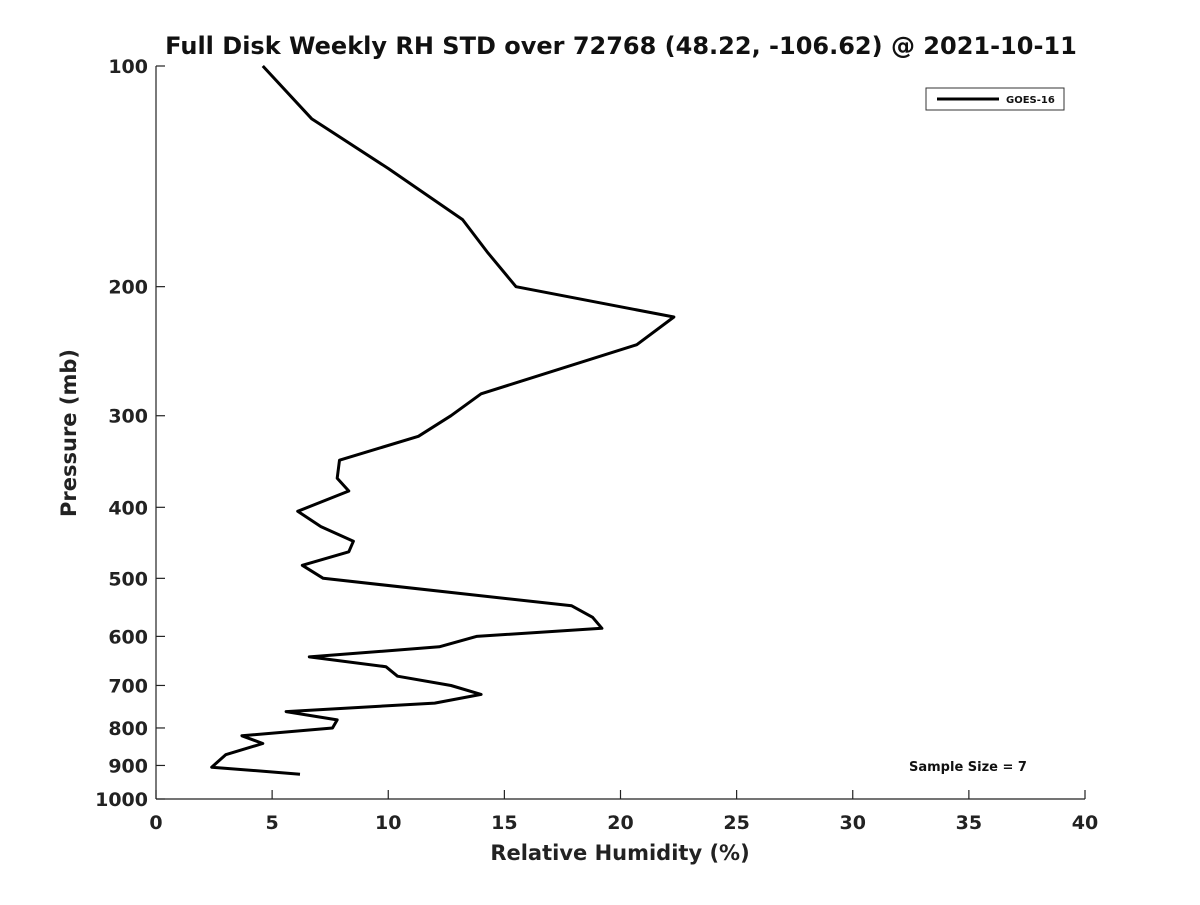 The height and width of the screenshot is (905, 1200). I want to click on x-tick-label: 35, so click(969, 823).